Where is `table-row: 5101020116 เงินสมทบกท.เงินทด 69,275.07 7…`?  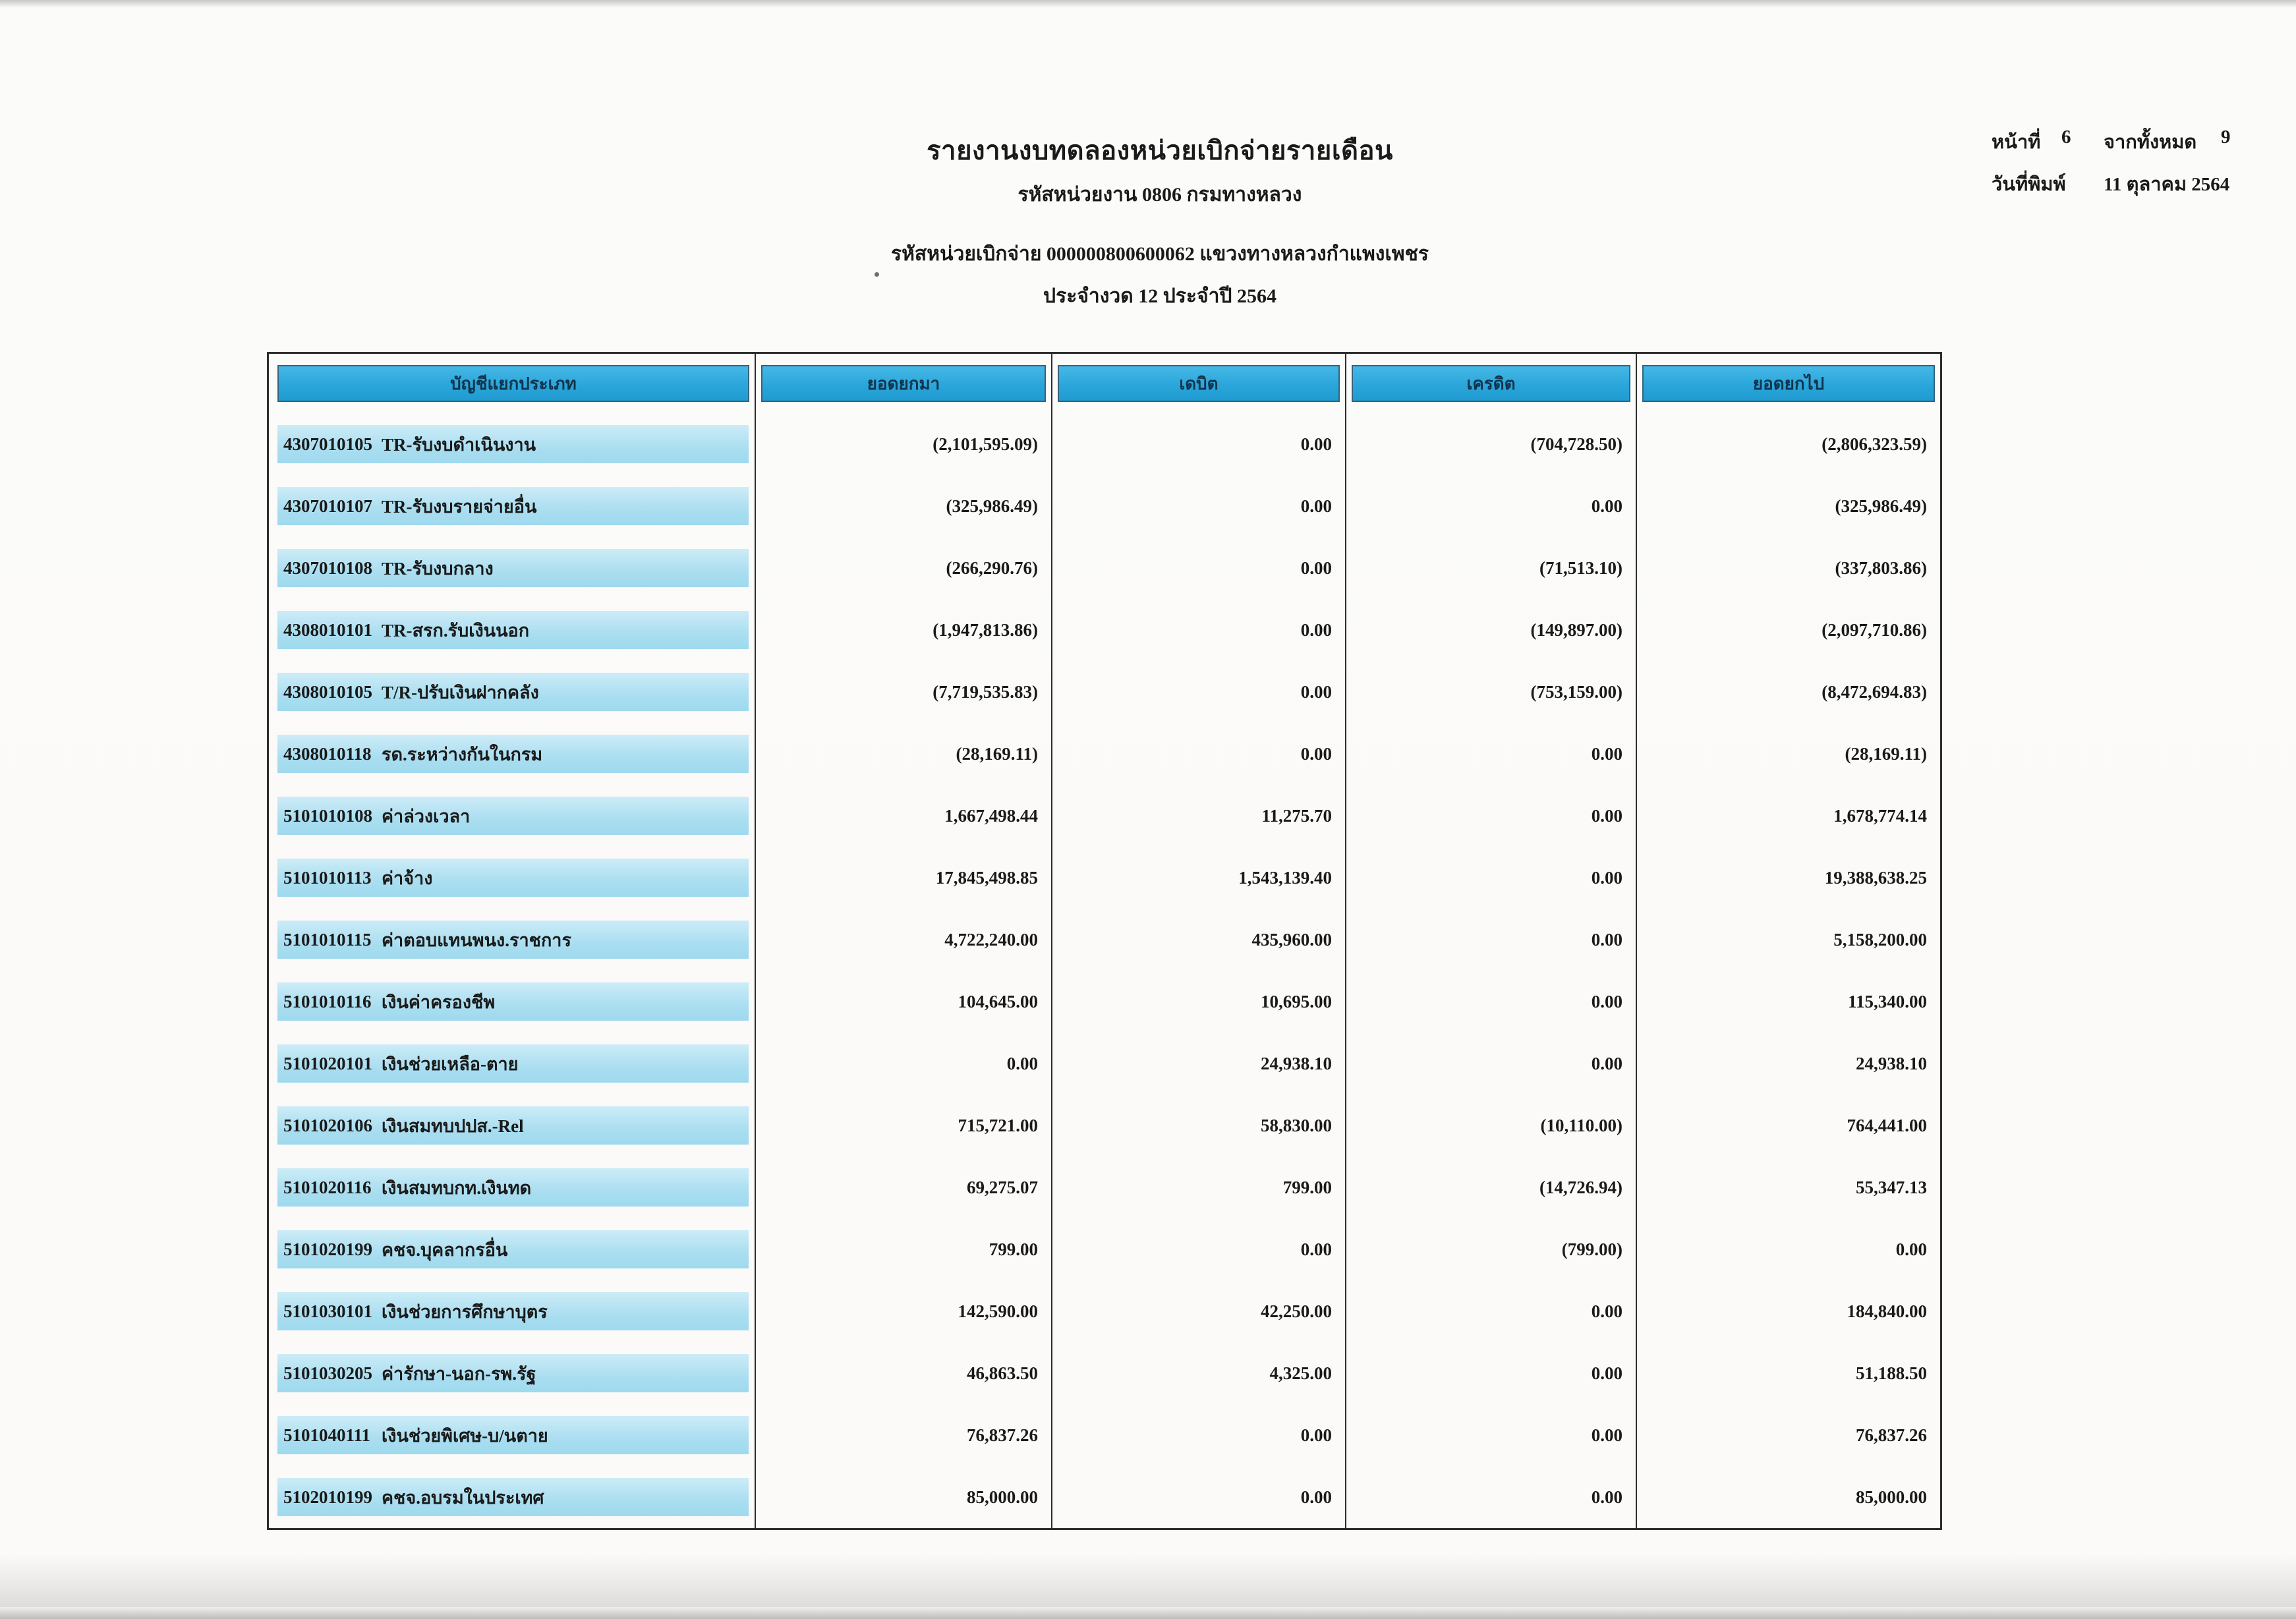 table-row: 5101020116 เงินสมทบกท.เงินทด 69,275.07 7… is located at coordinates (1104, 1187).